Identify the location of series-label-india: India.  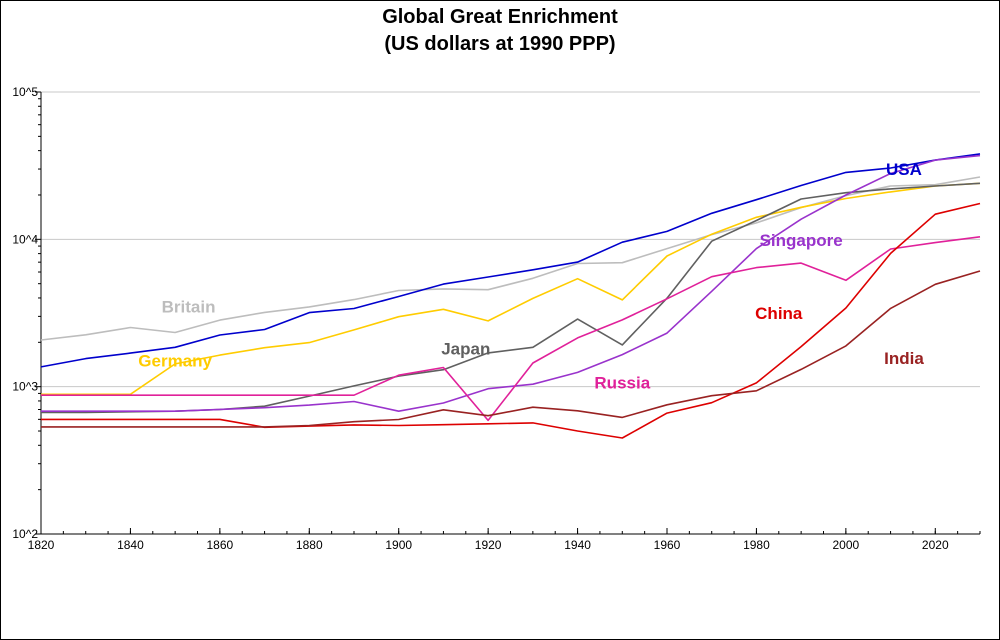
(904, 358).